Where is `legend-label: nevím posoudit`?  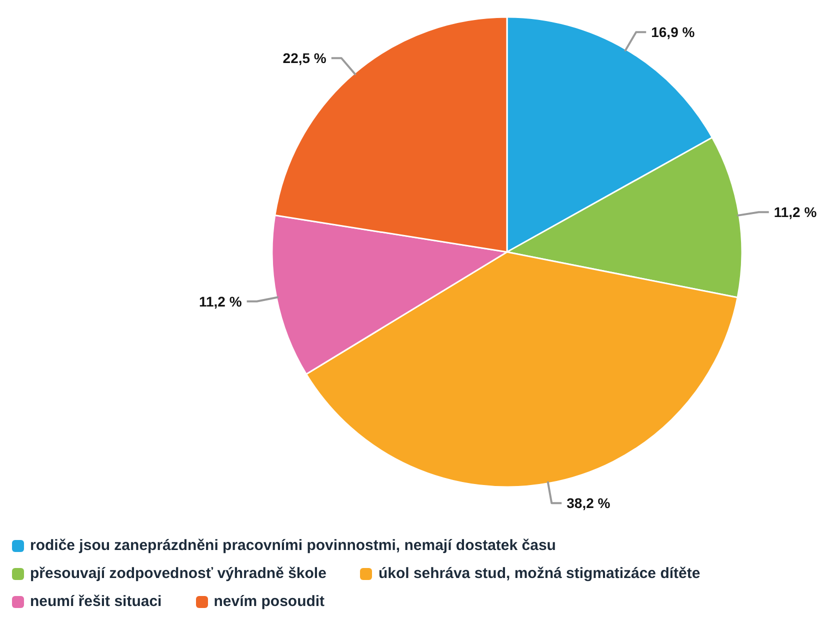 legend-label: nevím posoudit is located at coordinates (269, 602).